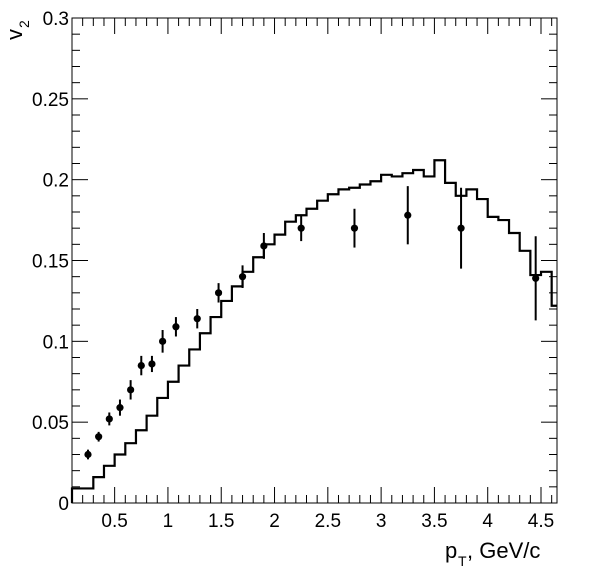 The width and height of the screenshot is (596, 572). I want to click on x-tick-label: 1.5, so click(221, 521).